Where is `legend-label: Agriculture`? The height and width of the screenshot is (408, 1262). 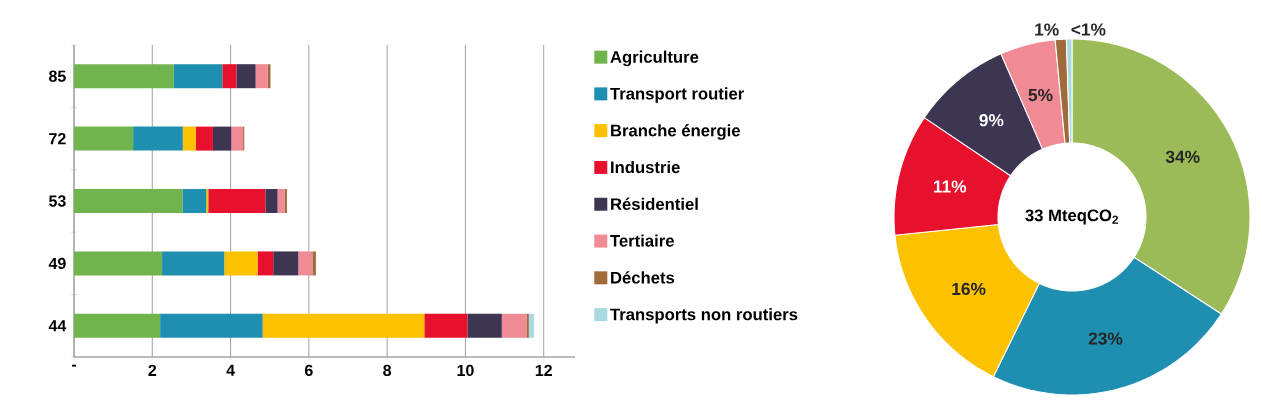 legend-label: Agriculture is located at coordinates (654, 58).